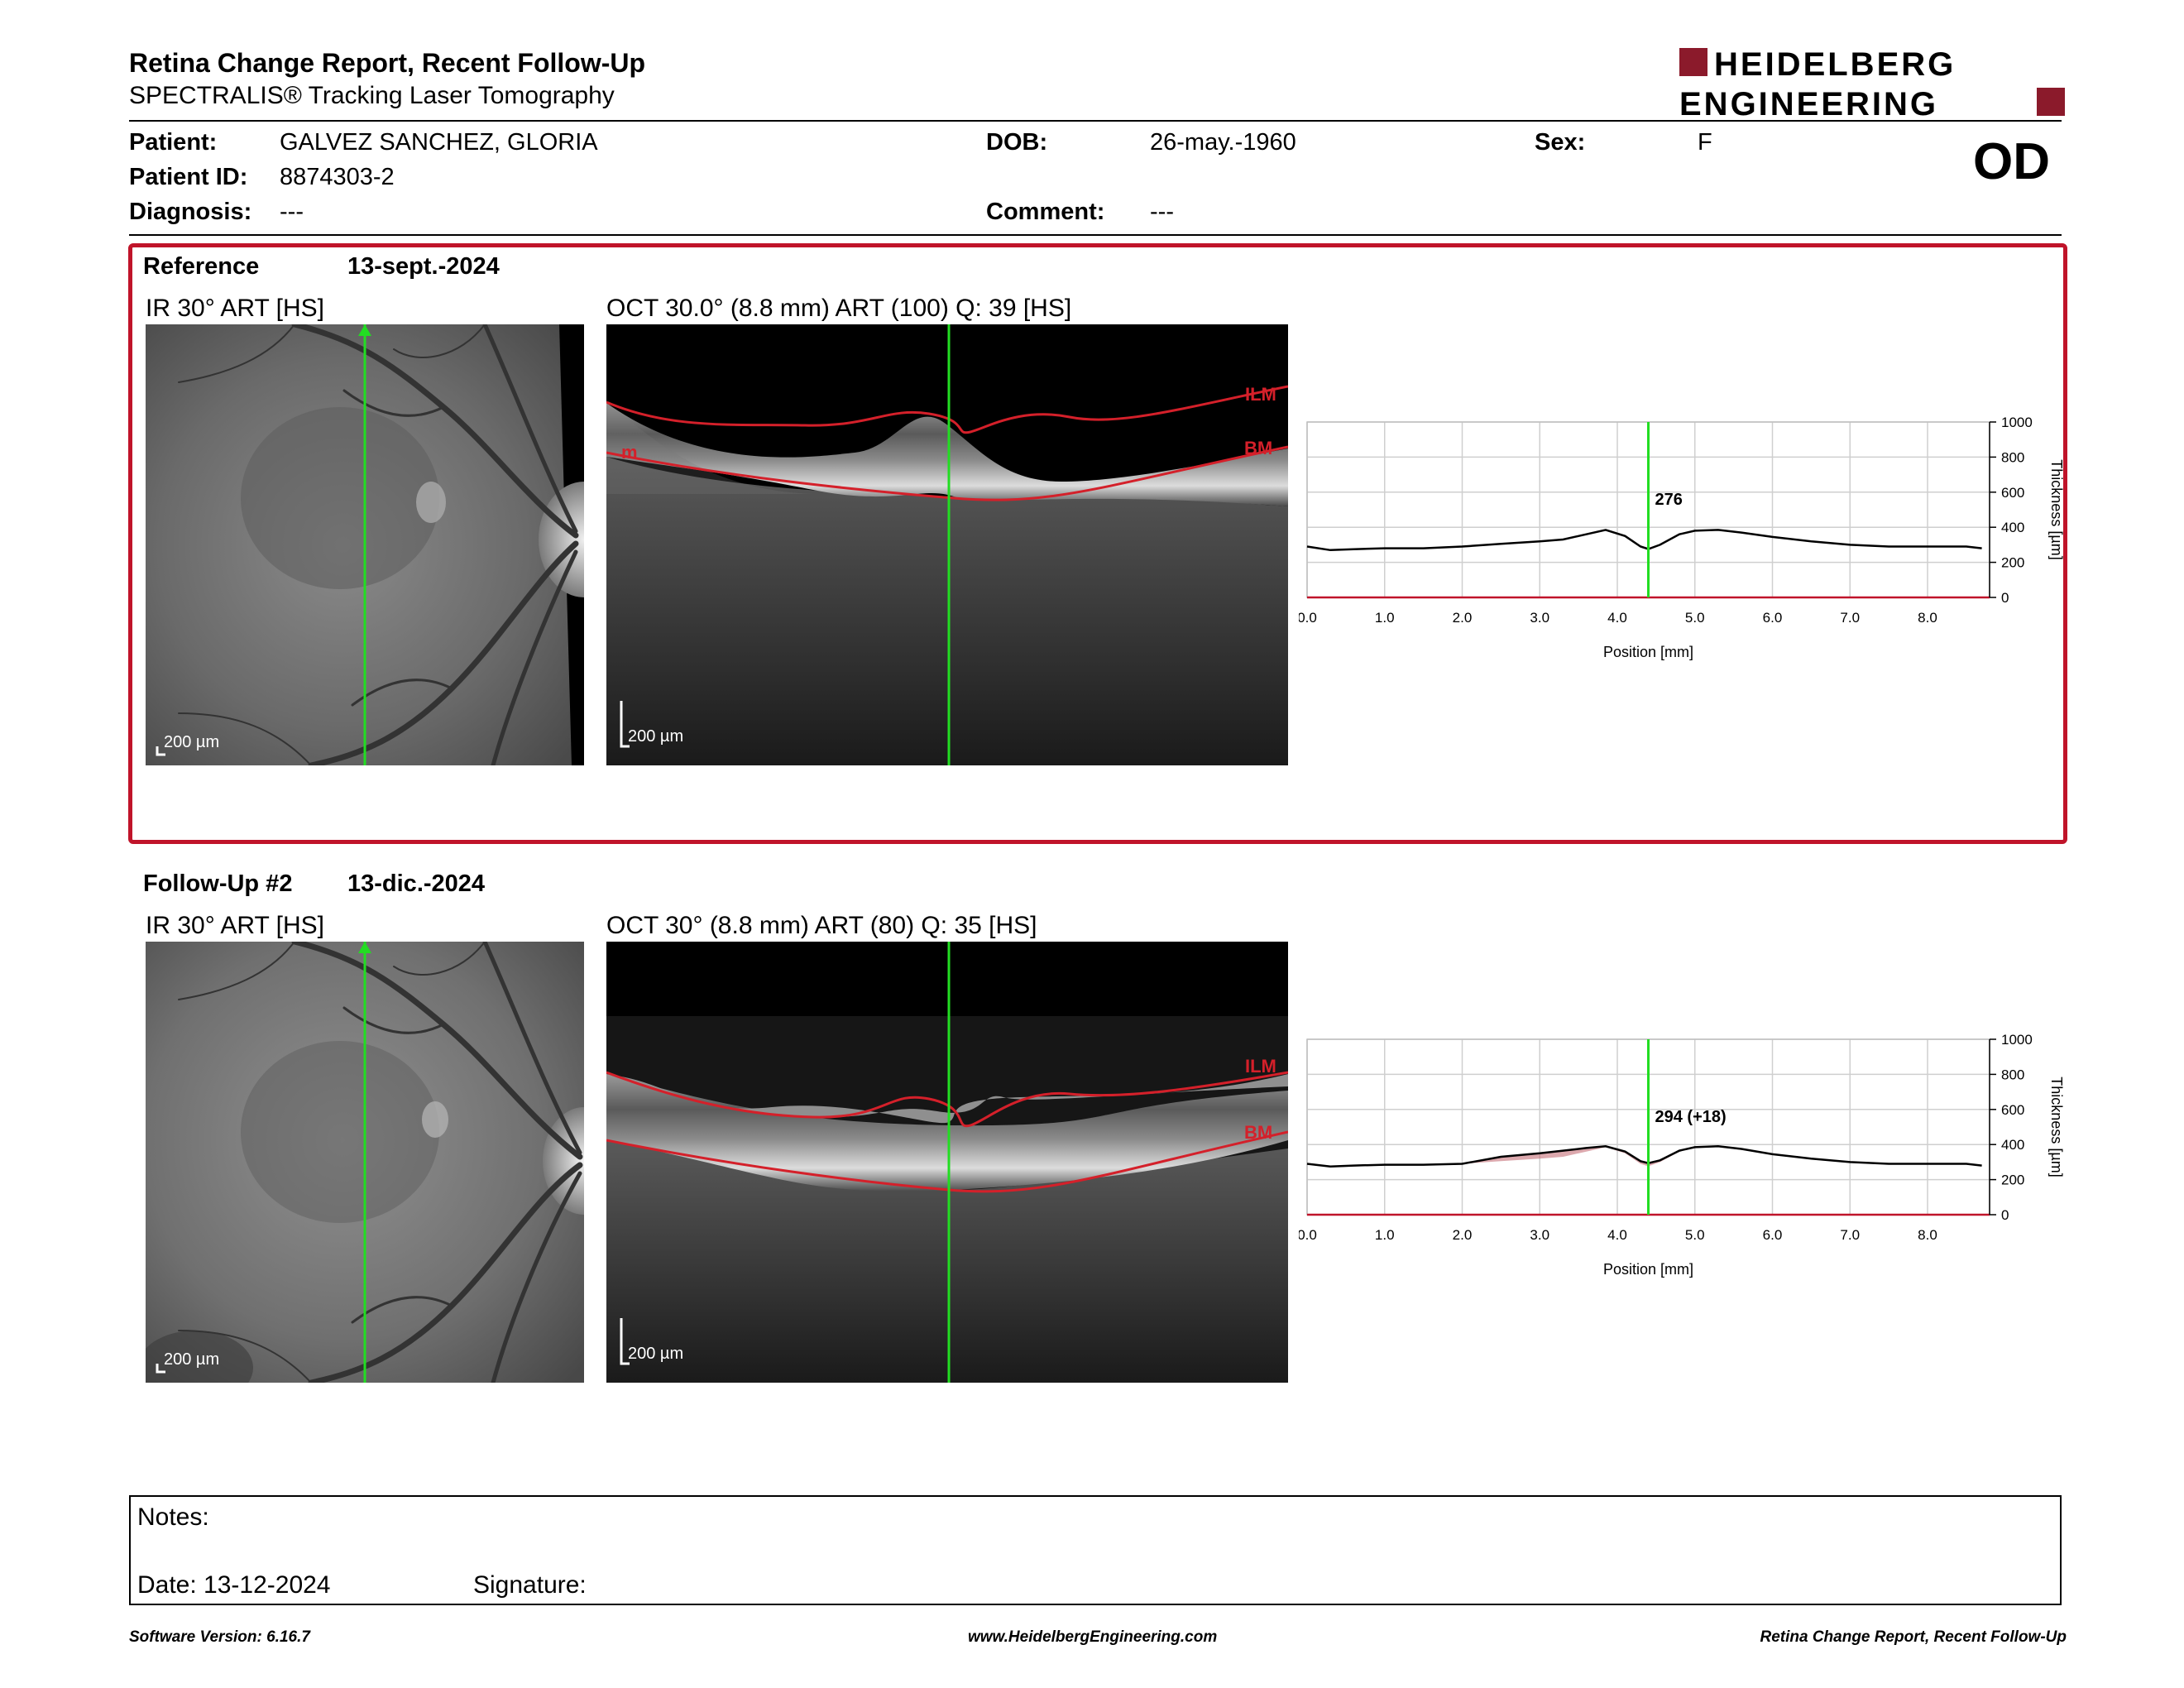 The height and width of the screenshot is (1688, 2184). I want to click on svg-text: m, so click(629, 452).